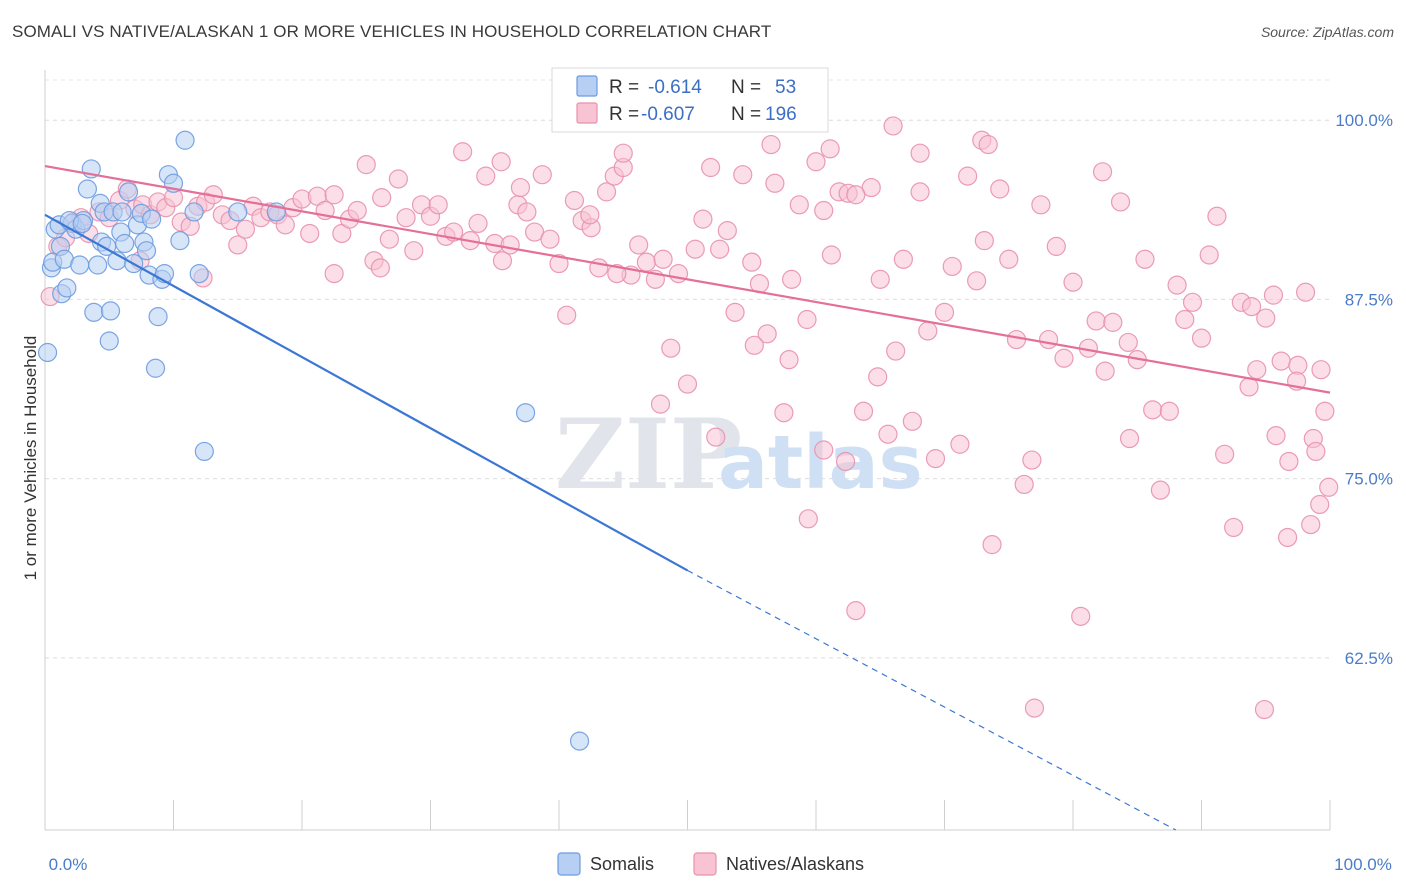  Describe the element at coordinates (705, 864) in the screenshot. I see `legend-swatch-natives-bottom` at that location.